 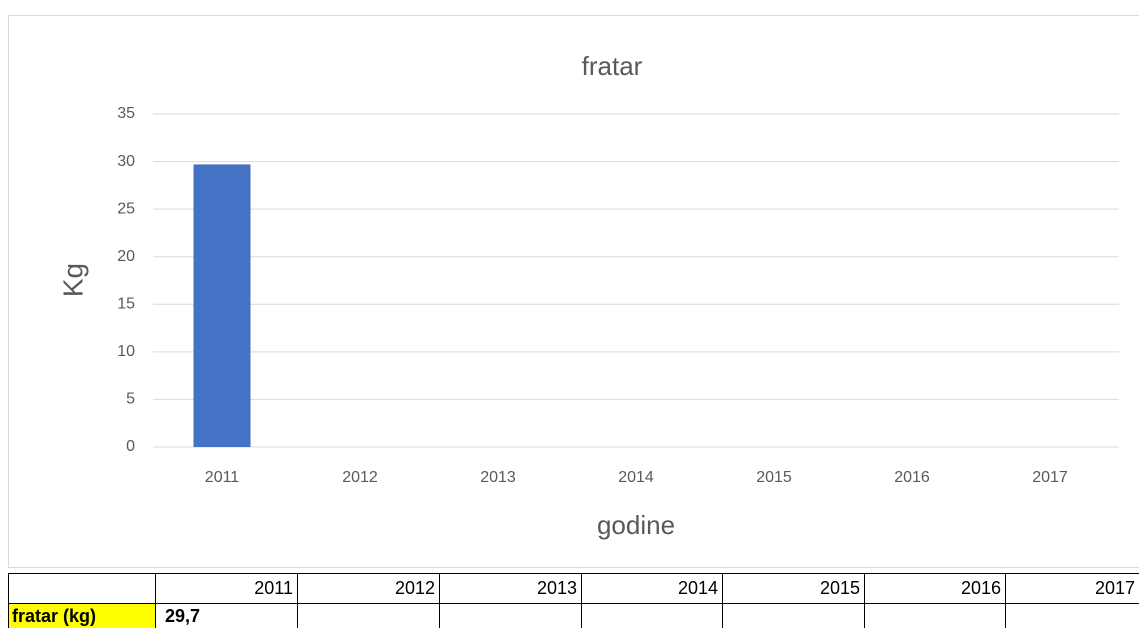 What do you see at coordinates (182, 616) in the screenshot?
I see `table-value: 29,7` at bounding box center [182, 616].